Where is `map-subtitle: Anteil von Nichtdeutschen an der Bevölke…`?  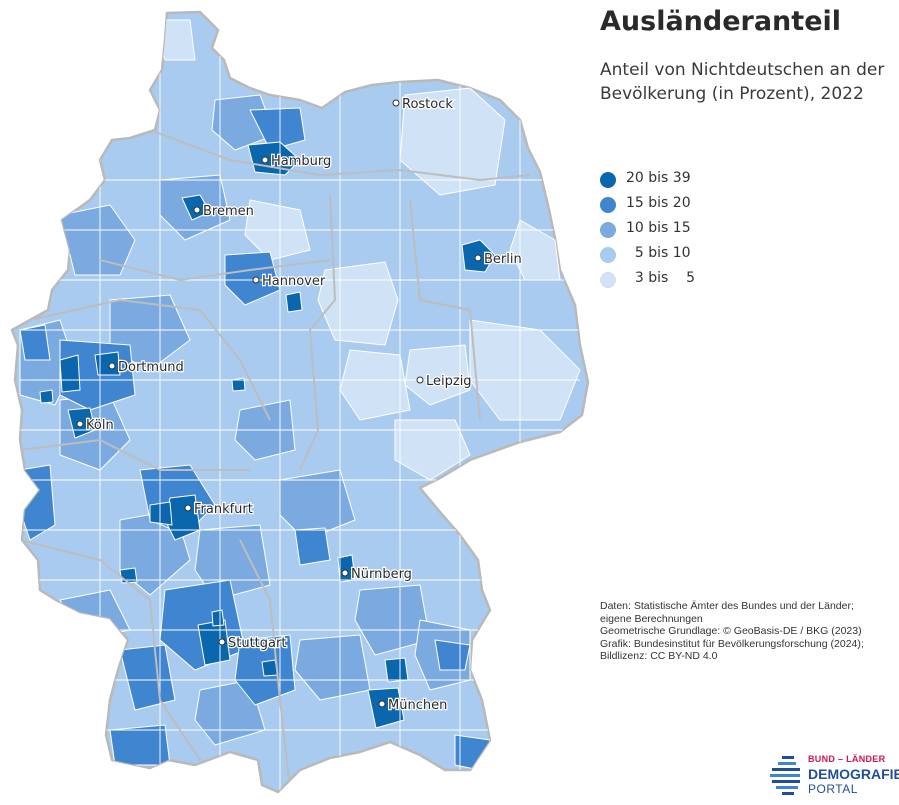
map-subtitle: Anteil von Nichtdeutschen an der Bevölke… is located at coordinates (742, 82).